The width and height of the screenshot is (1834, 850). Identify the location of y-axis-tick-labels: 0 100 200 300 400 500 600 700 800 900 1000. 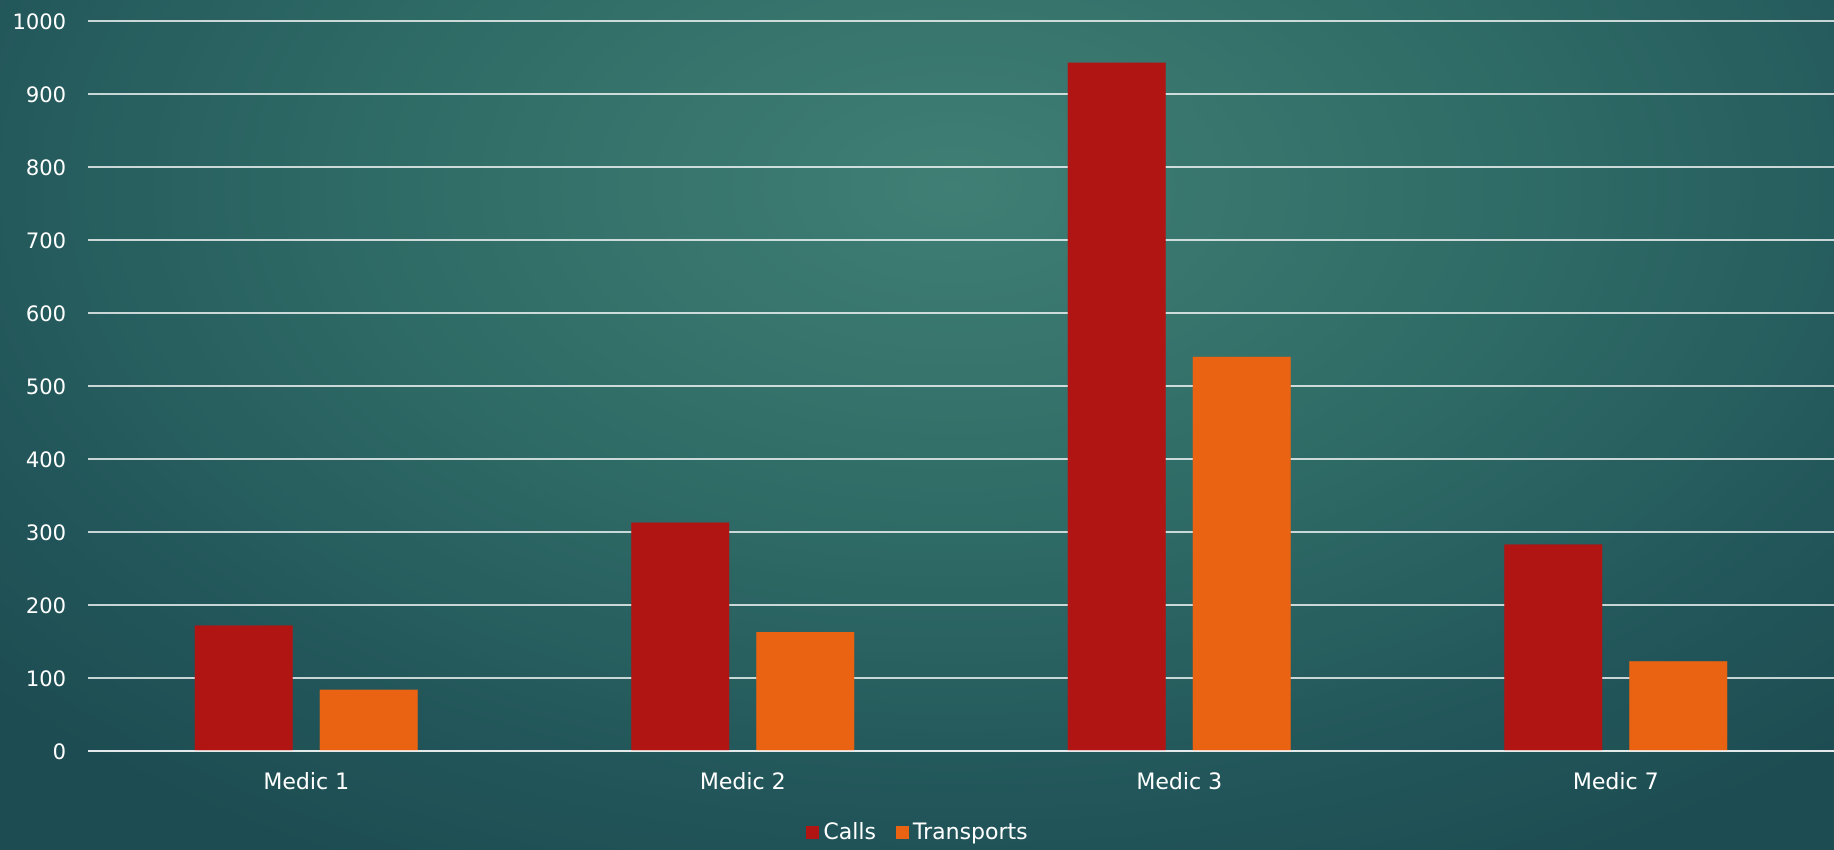
(39, 387).